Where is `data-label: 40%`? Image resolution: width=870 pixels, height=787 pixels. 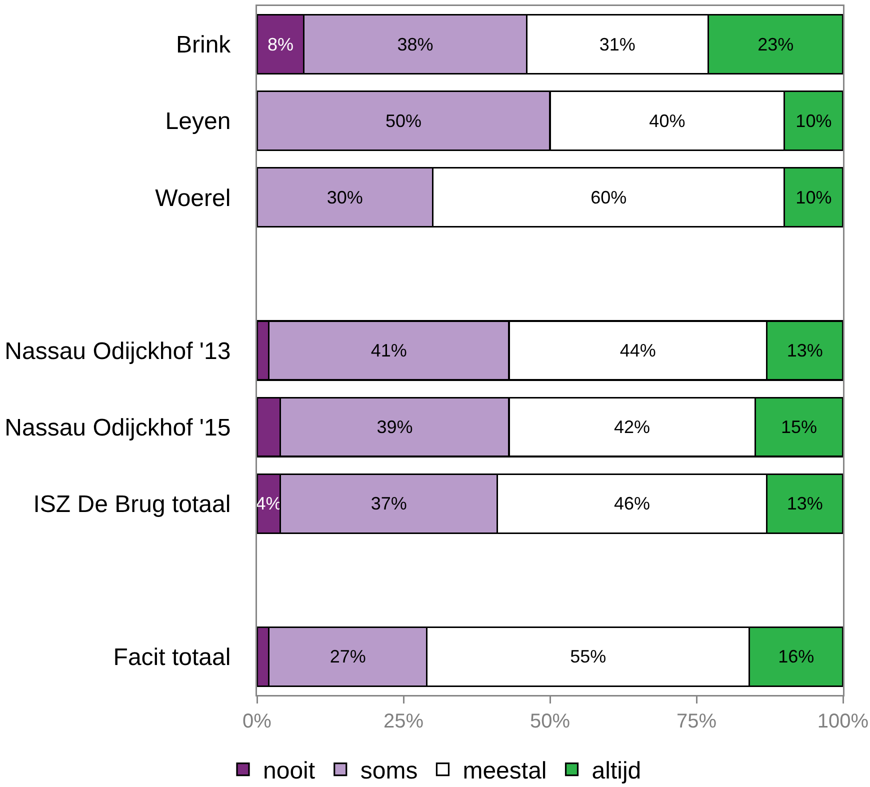 data-label: 40% is located at coordinates (667, 120).